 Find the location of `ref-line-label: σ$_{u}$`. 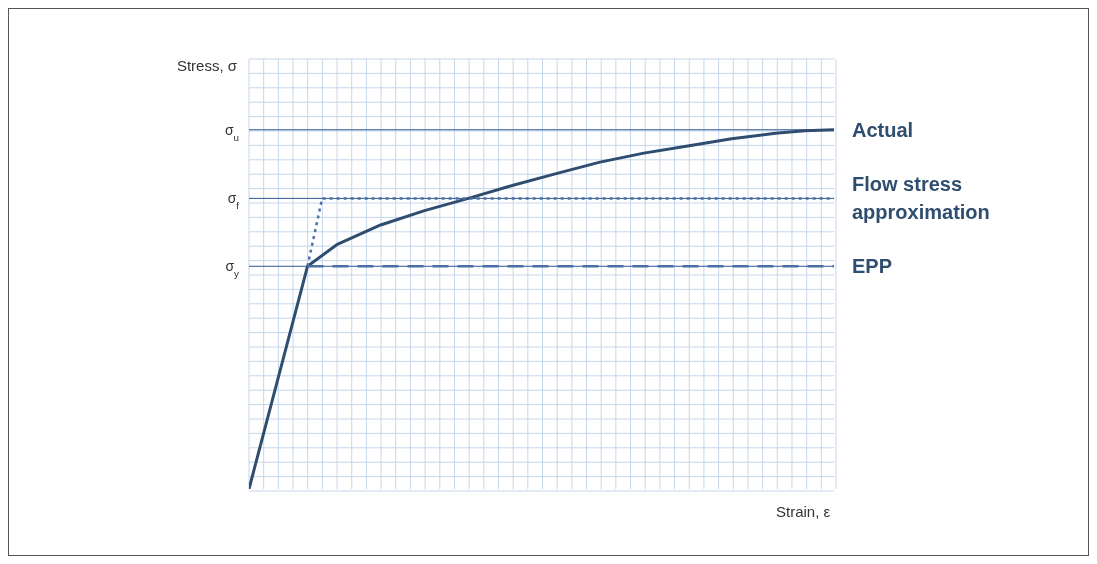

ref-line-label: σ$_{u}$ is located at coordinates (231, 132).